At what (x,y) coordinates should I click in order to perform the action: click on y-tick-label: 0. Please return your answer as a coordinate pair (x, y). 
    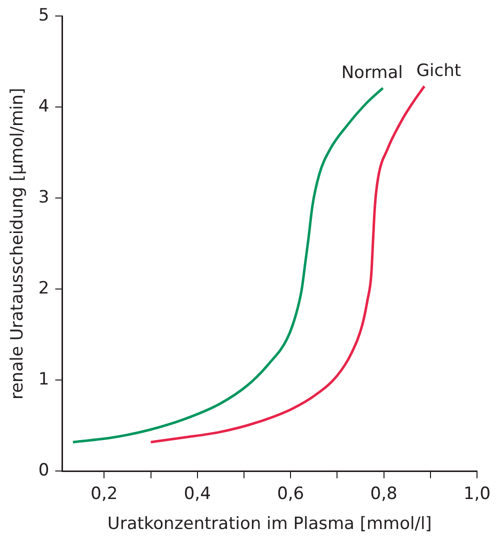
    Looking at the image, I should click on (44, 470).